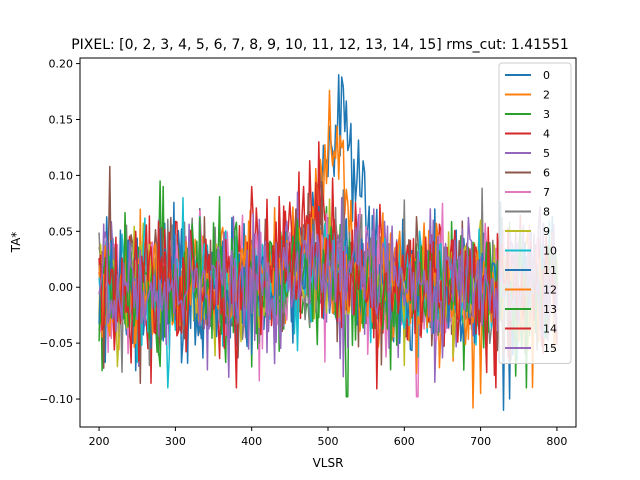  I want to click on legend-label: 2, so click(546, 95).